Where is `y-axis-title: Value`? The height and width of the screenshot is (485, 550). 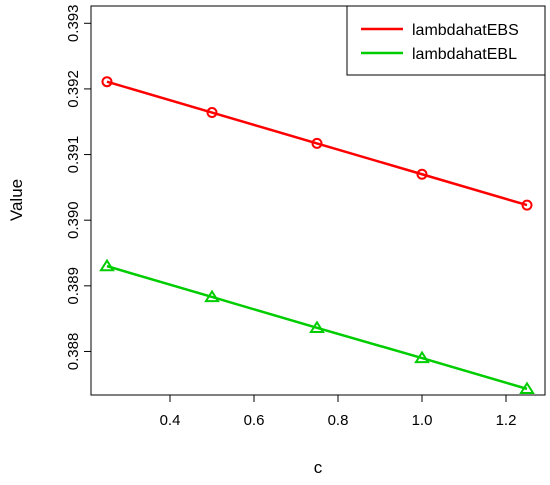
y-axis-title: Value is located at coordinates (16, 200).